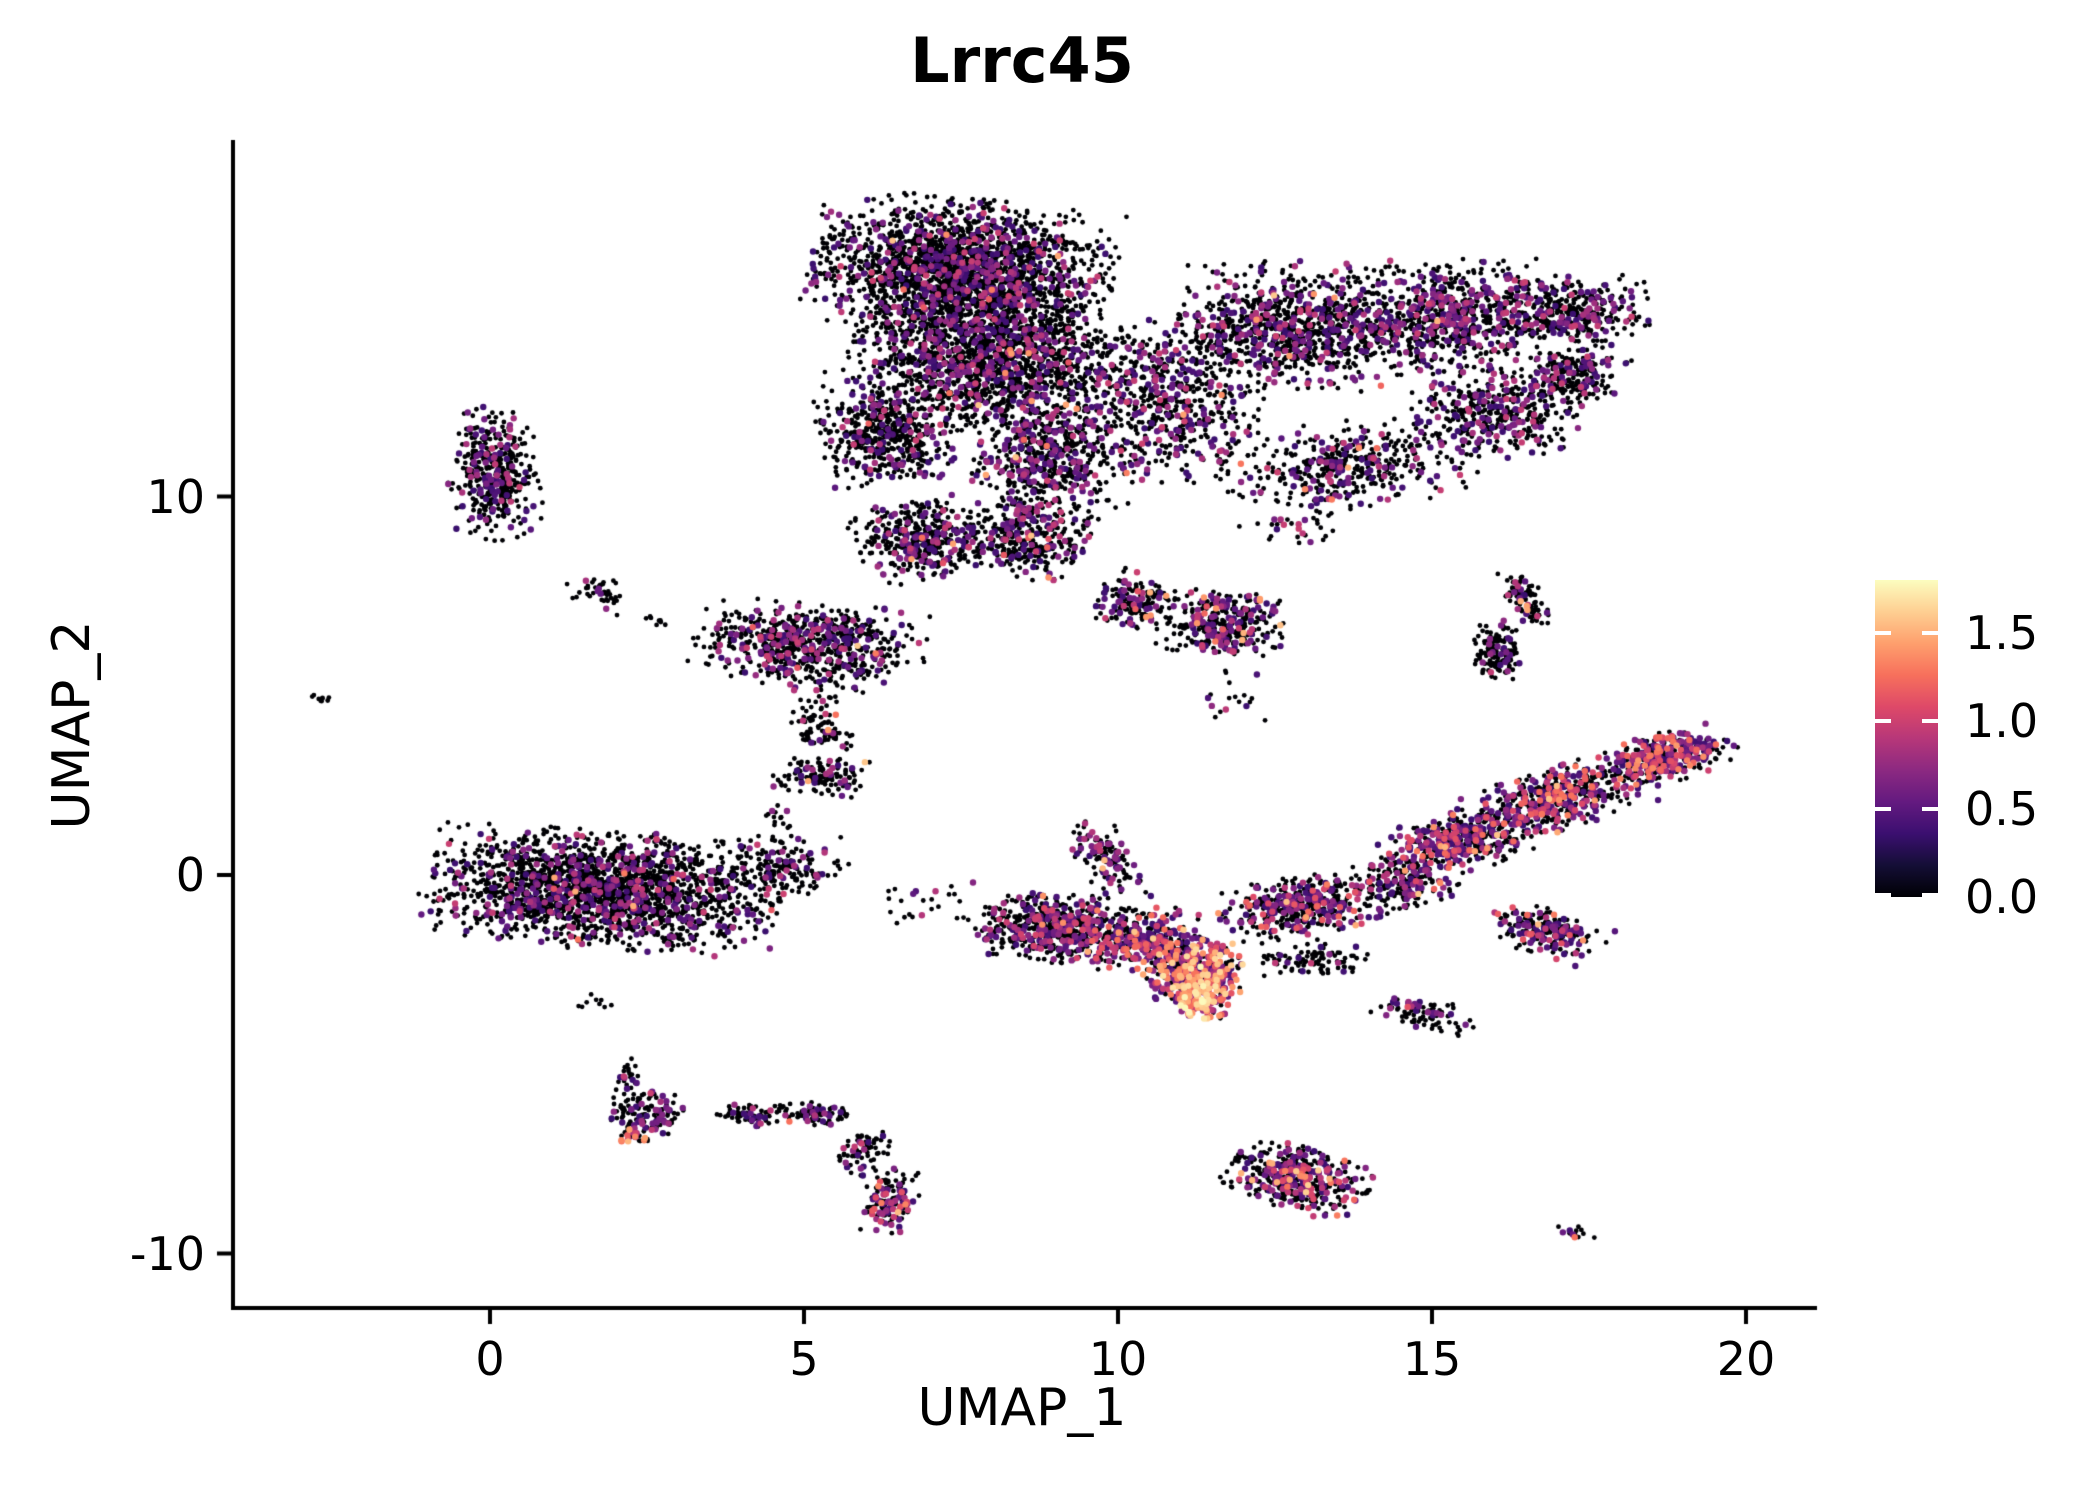 The image size is (2100, 1500). I want to click on colorbar-tick-label-1.0: 1.0, so click(2002, 720).